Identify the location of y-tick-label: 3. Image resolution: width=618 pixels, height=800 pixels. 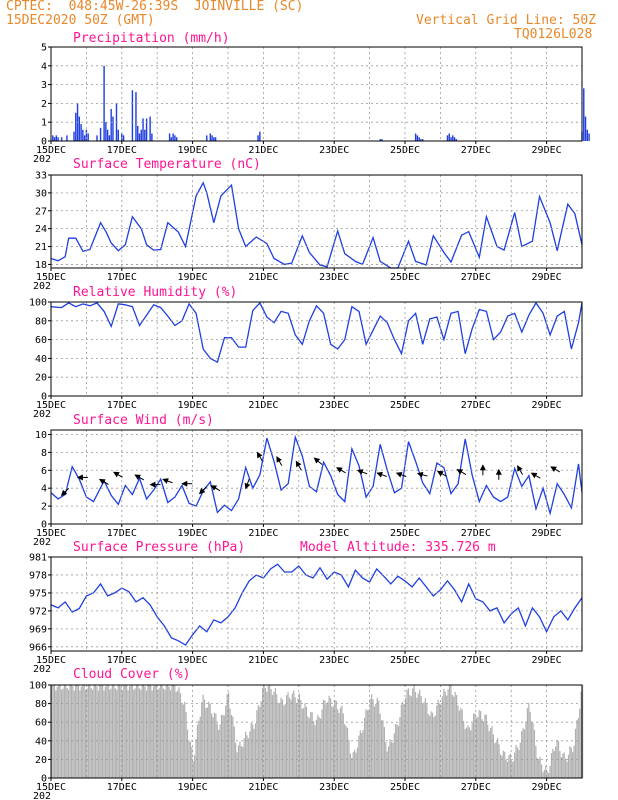
(44, 85).